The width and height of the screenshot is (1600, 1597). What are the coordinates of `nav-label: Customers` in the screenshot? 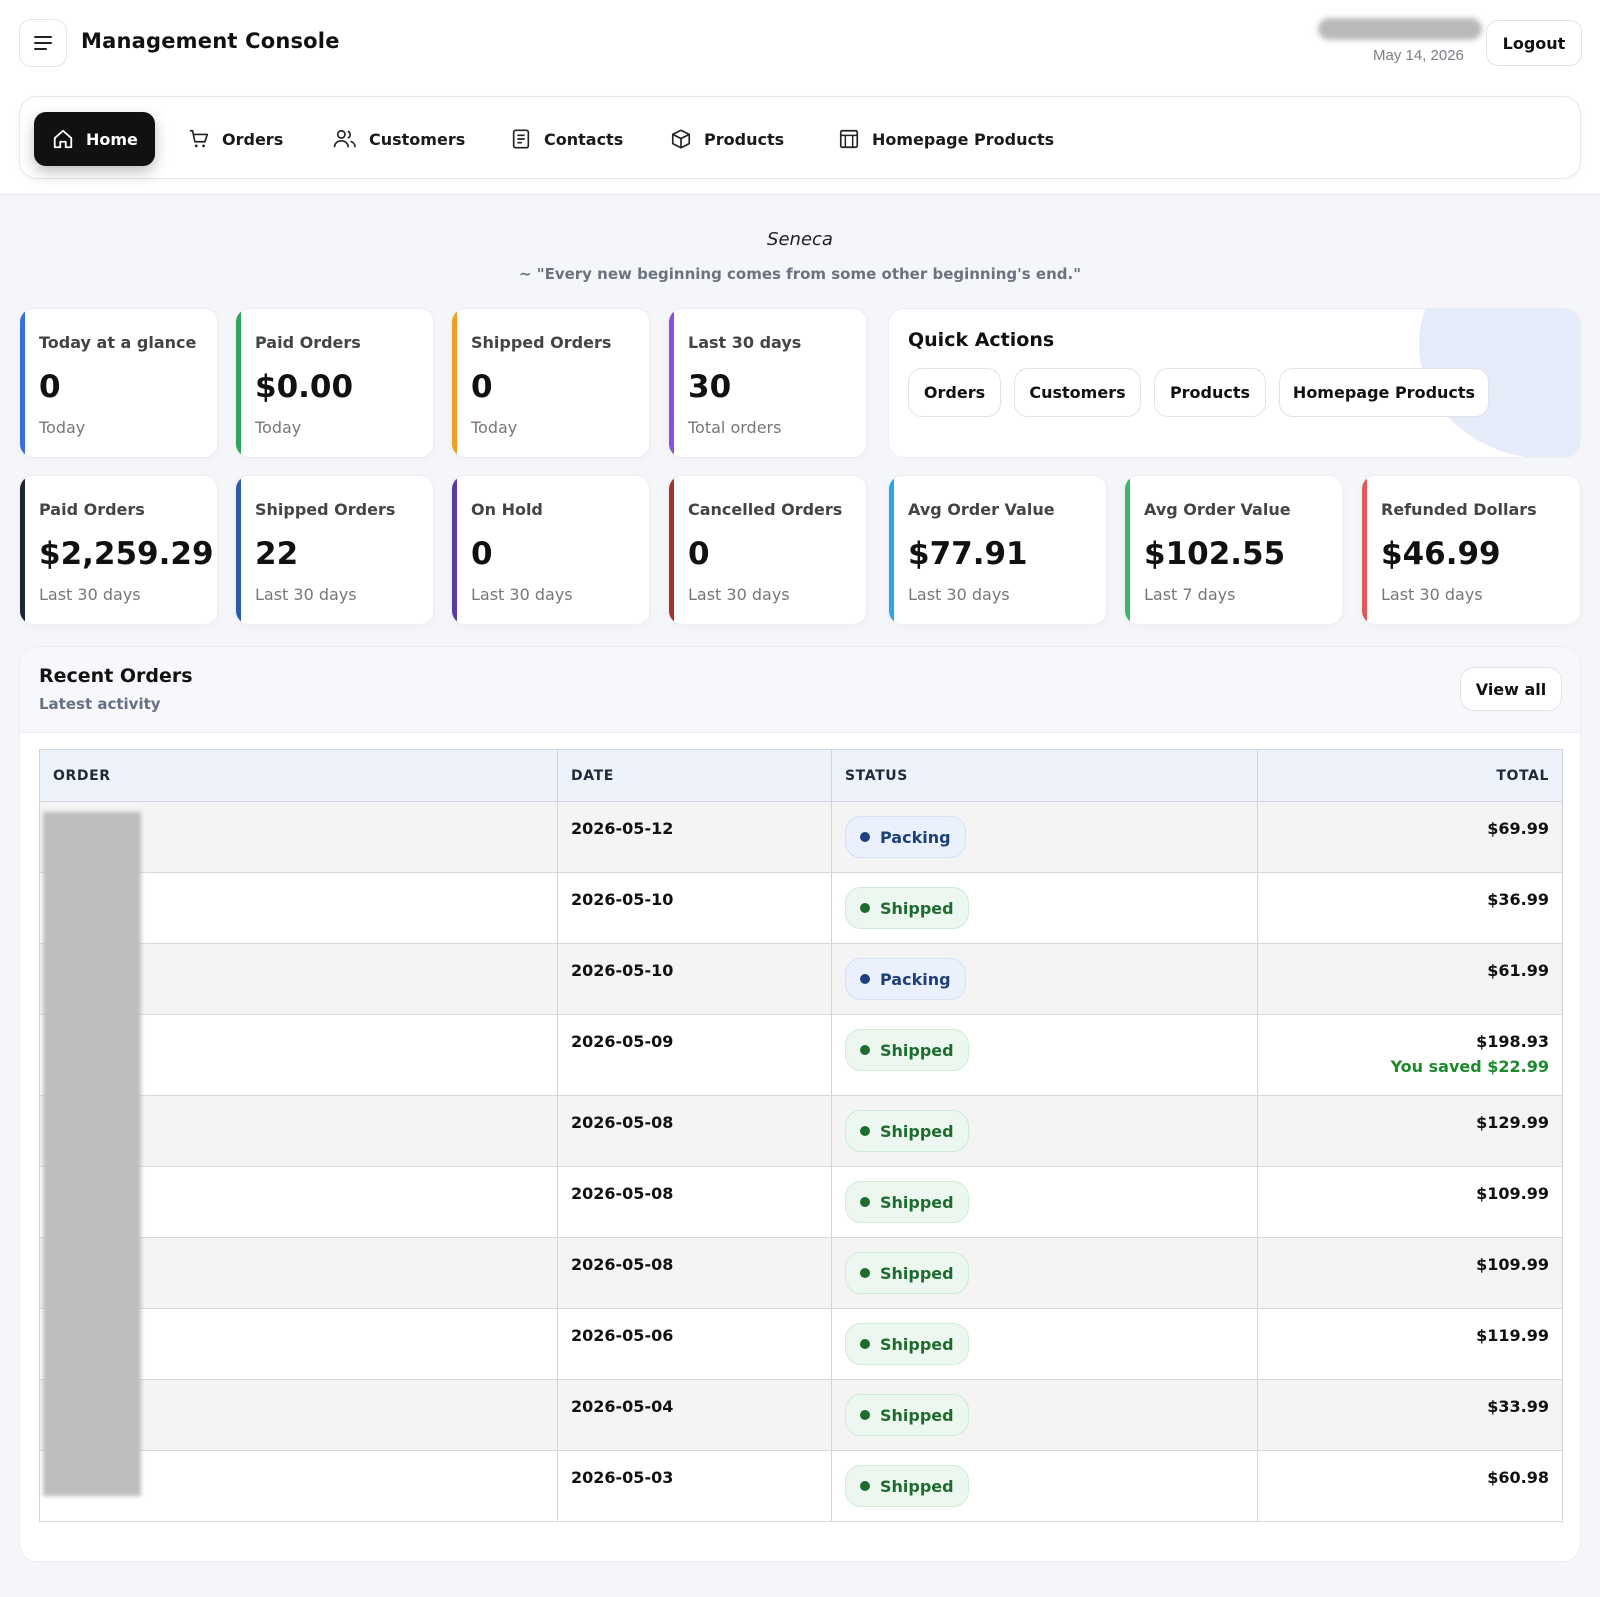 It's located at (417, 139).